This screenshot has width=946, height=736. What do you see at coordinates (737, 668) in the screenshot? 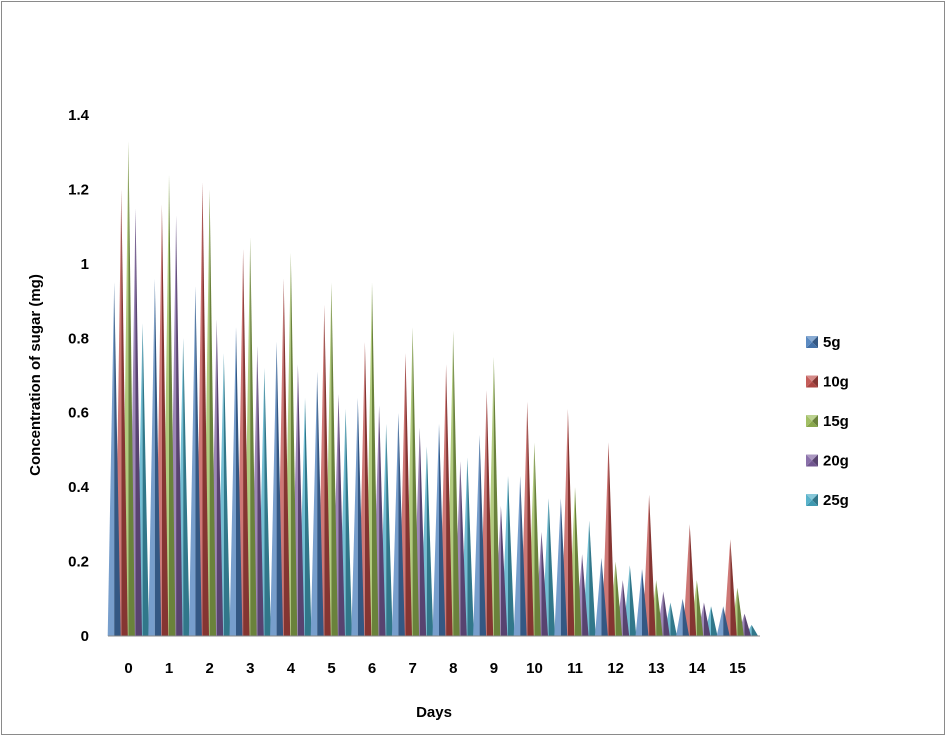
I see `x-tick-label: 15` at bounding box center [737, 668].